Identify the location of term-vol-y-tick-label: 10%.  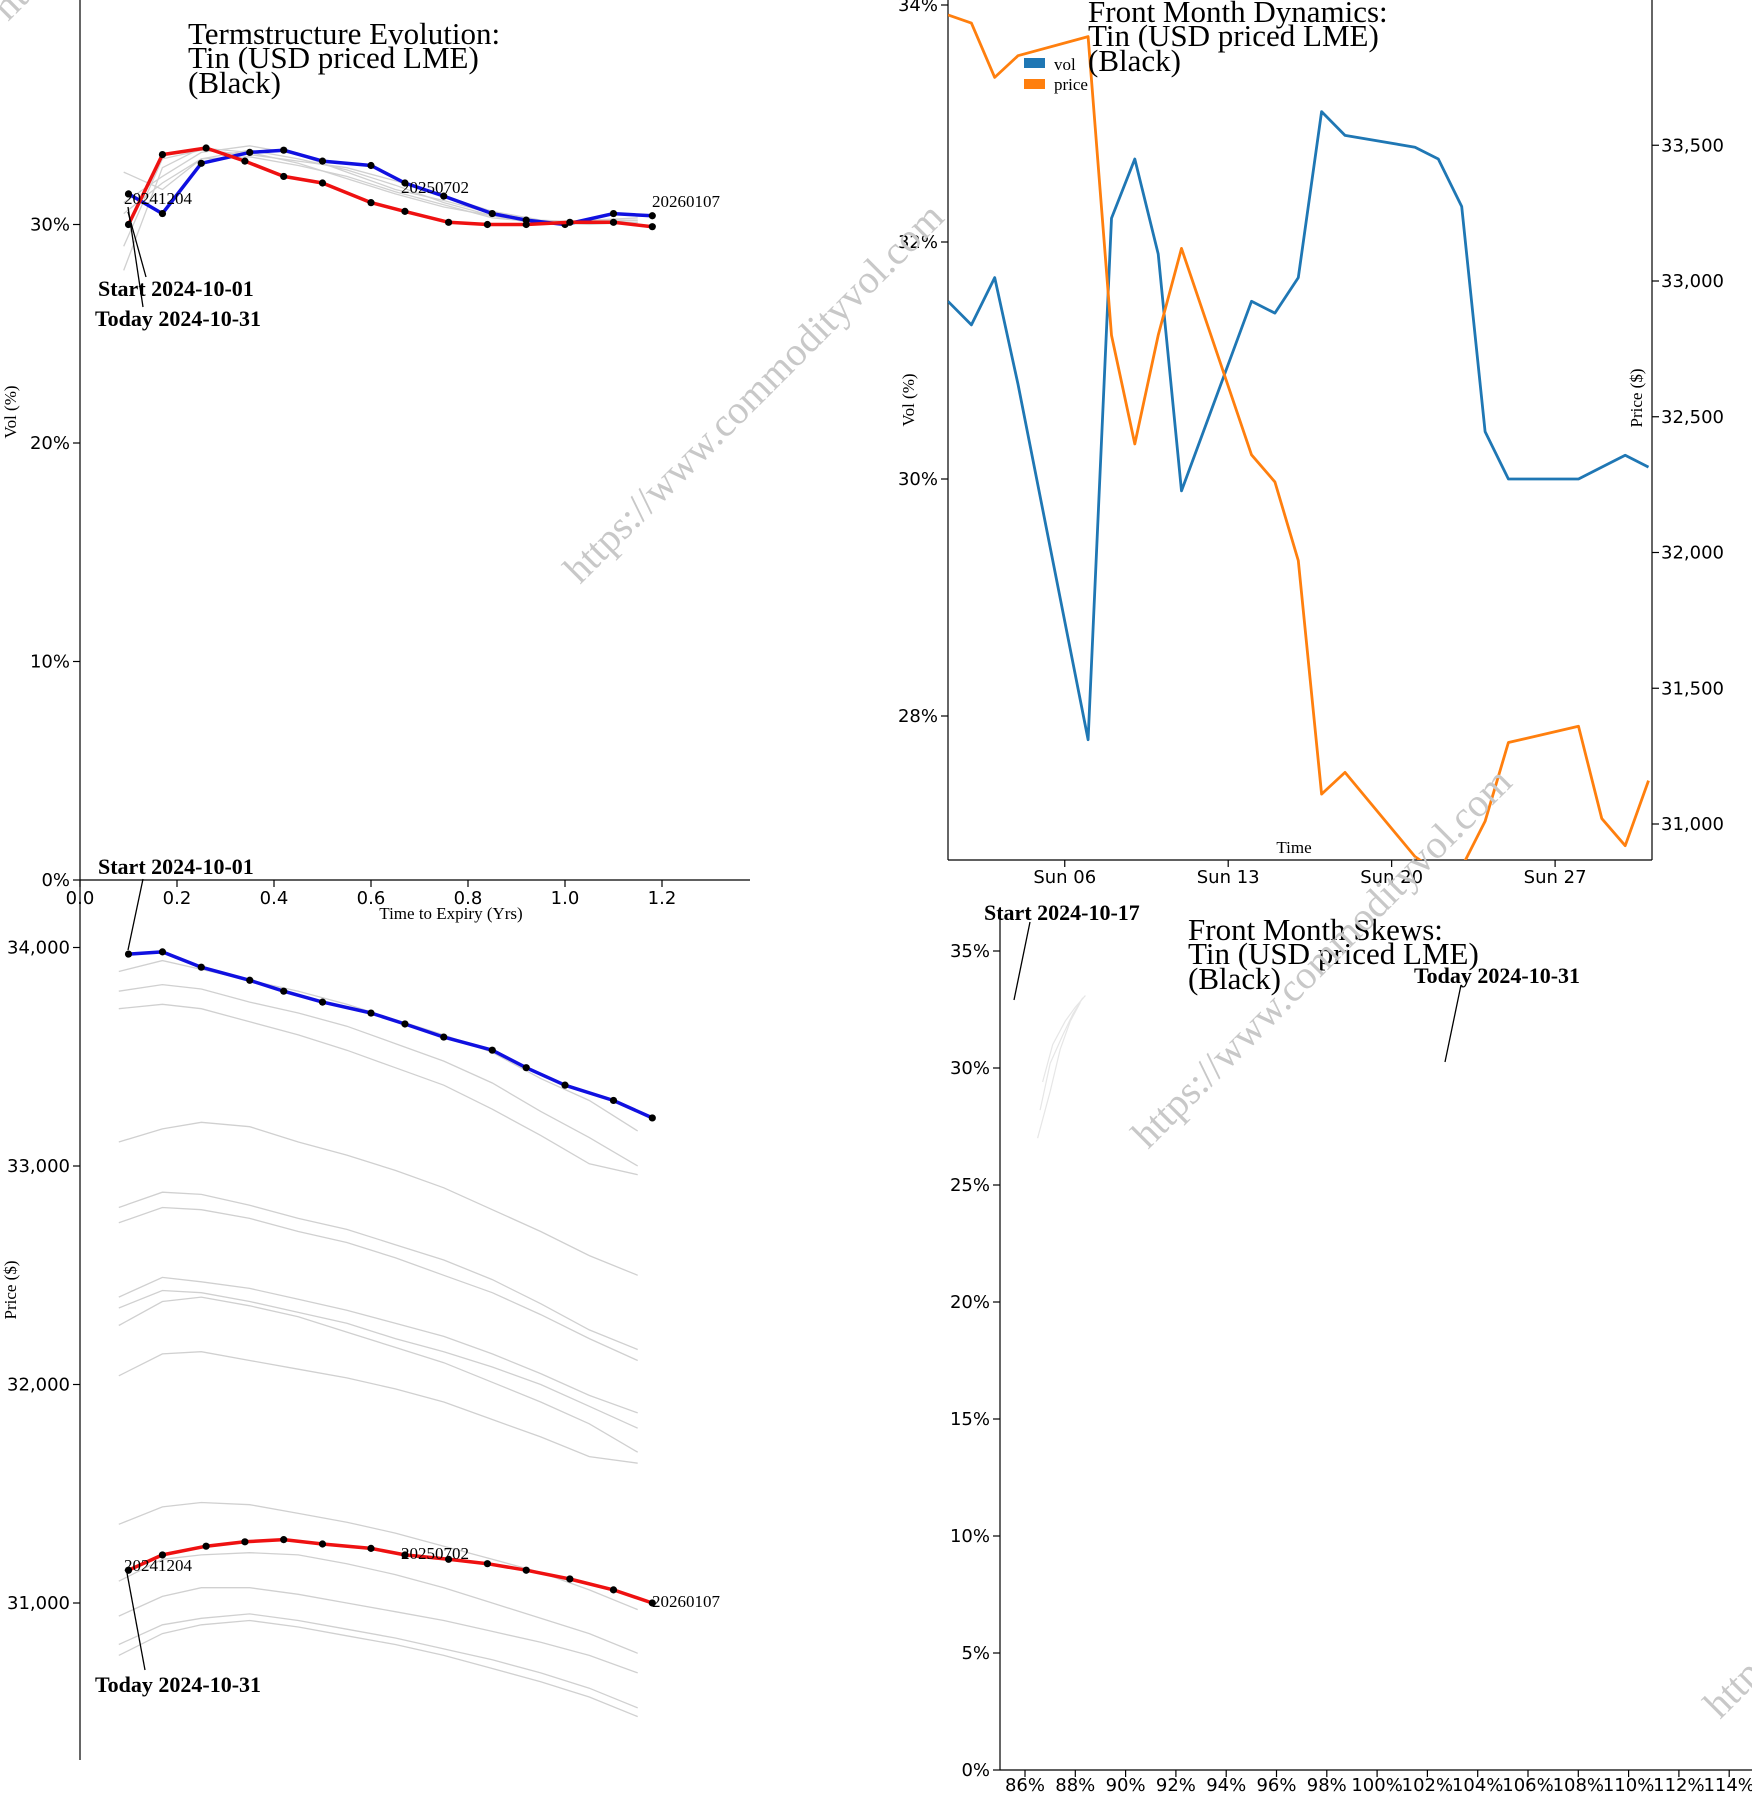
(50, 662).